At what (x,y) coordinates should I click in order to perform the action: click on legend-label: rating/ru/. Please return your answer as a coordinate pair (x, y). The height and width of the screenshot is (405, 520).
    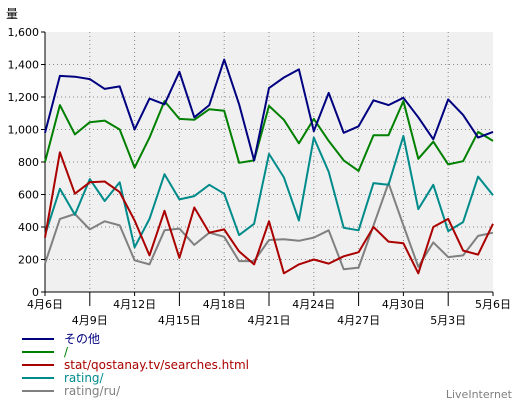
    Looking at the image, I should click on (92, 391).